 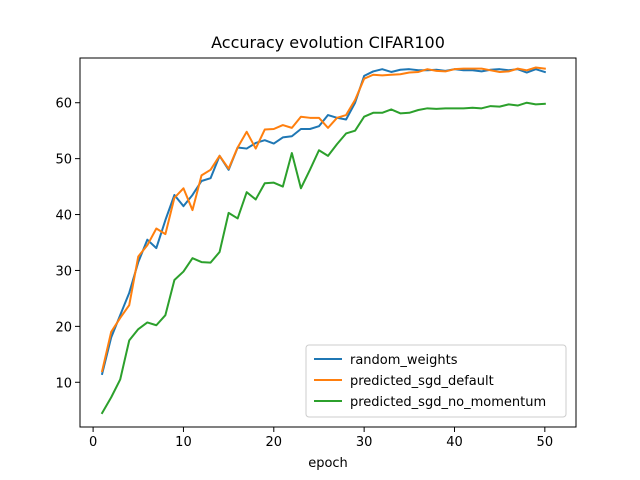 What do you see at coordinates (328, 42) in the screenshot?
I see `chart-title: Accuracy evolution CIFAR100` at bounding box center [328, 42].